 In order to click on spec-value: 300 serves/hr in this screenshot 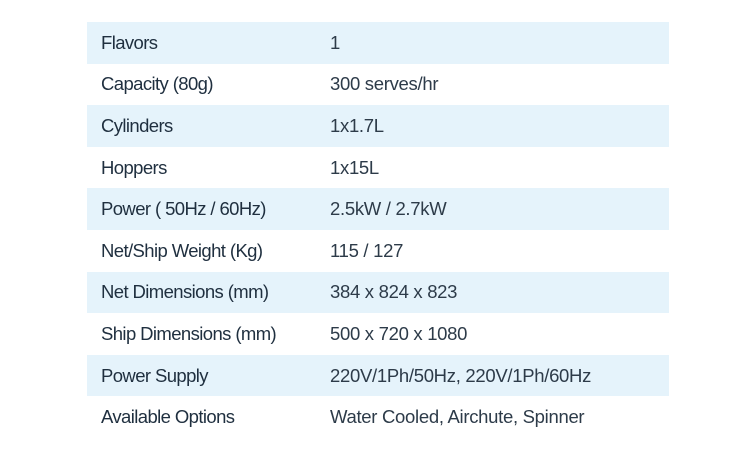, I will do `click(384, 84)`.